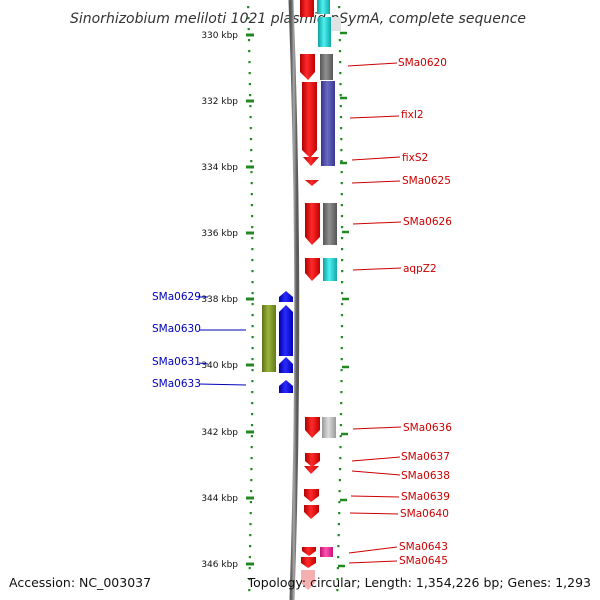  I want to click on label-sma0643: SMa0643, so click(423, 547).